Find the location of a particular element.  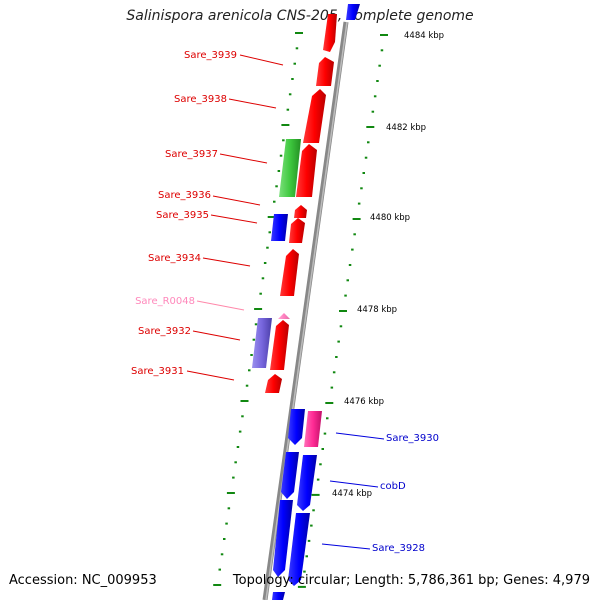

gene-sare-3937-a is located at coordinates (314, 116).